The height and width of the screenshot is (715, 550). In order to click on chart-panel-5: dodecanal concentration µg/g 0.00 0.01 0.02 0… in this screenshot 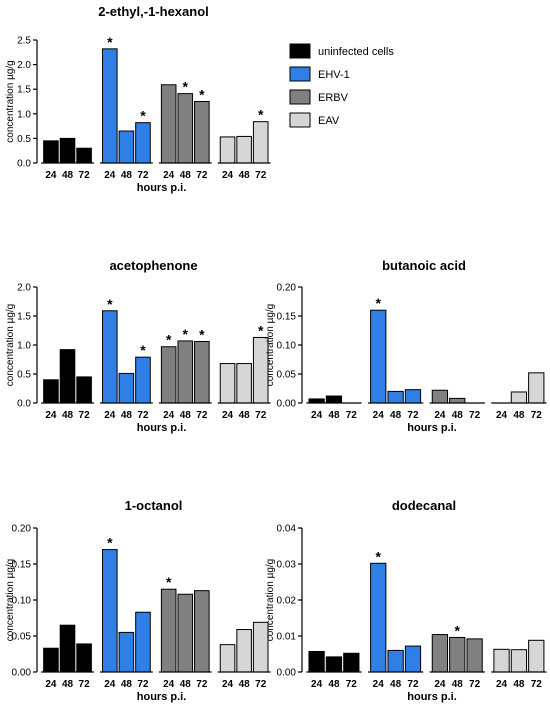, I will do `click(406, 600)`.